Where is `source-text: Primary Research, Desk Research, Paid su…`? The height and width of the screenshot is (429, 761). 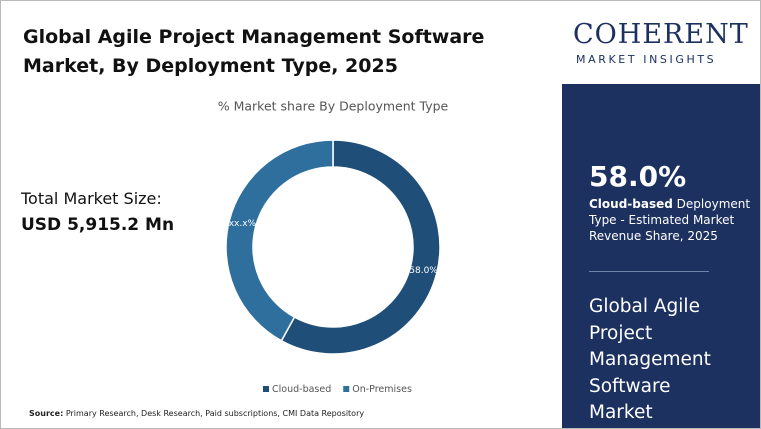 source-text: Primary Research, Desk Research, Paid su… is located at coordinates (215, 413).